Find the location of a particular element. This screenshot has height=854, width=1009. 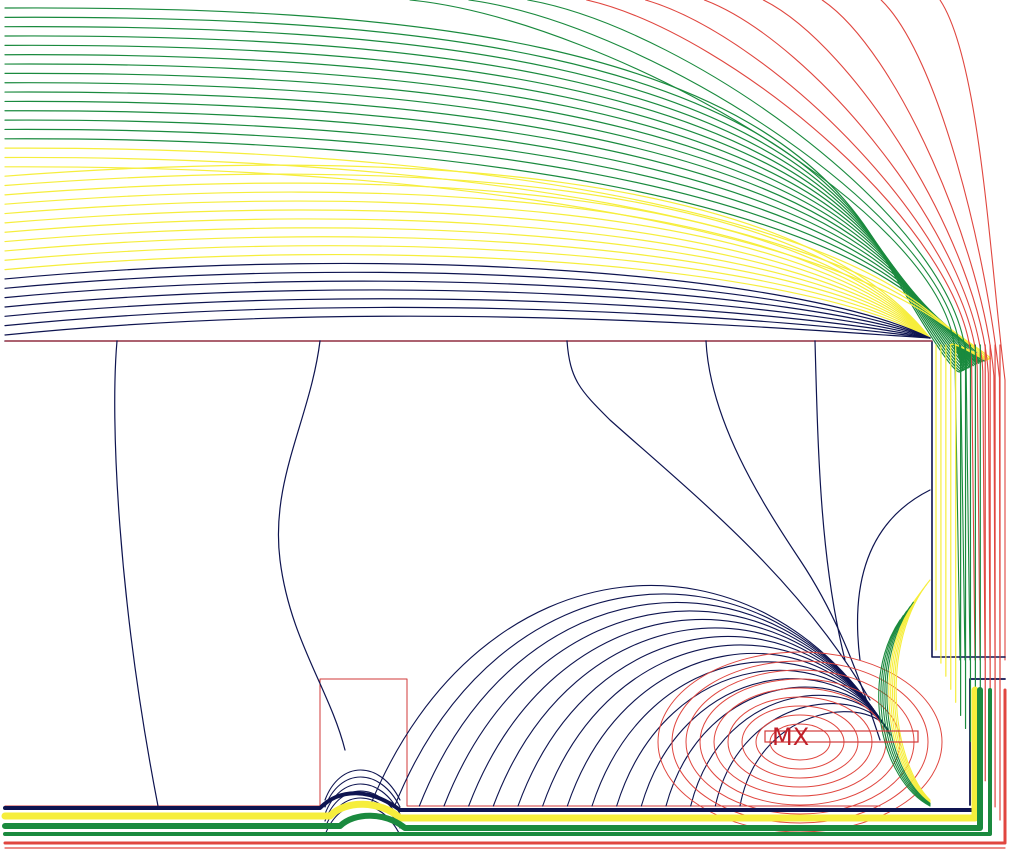

max-marker-box is located at coordinates (841, 736).